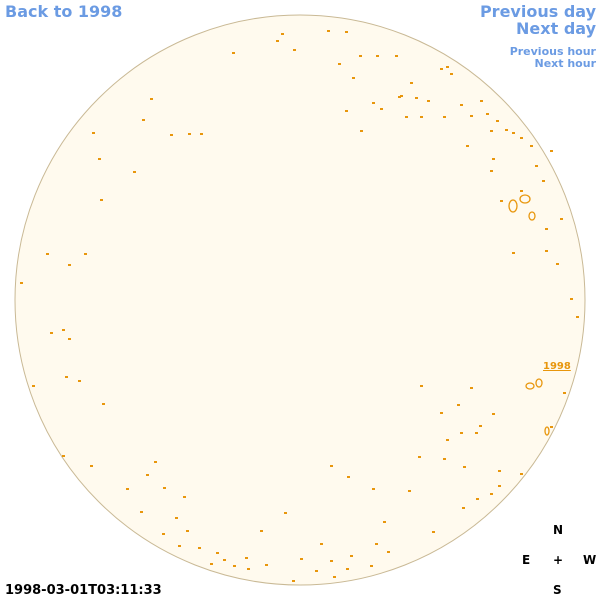 This screenshot has height=600, width=600. What do you see at coordinates (64, 11) in the screenshot?
I see `back-link: Back to 1998` at bounding box center [64, 11].